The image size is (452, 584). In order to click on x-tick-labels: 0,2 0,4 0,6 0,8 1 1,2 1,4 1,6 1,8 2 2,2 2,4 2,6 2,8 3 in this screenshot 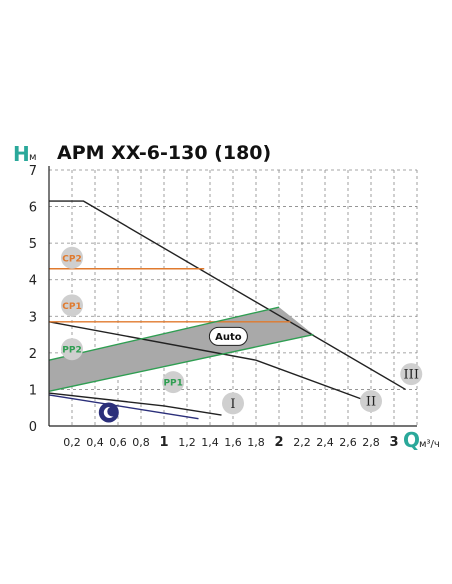, I will do `click(230, 442)`.